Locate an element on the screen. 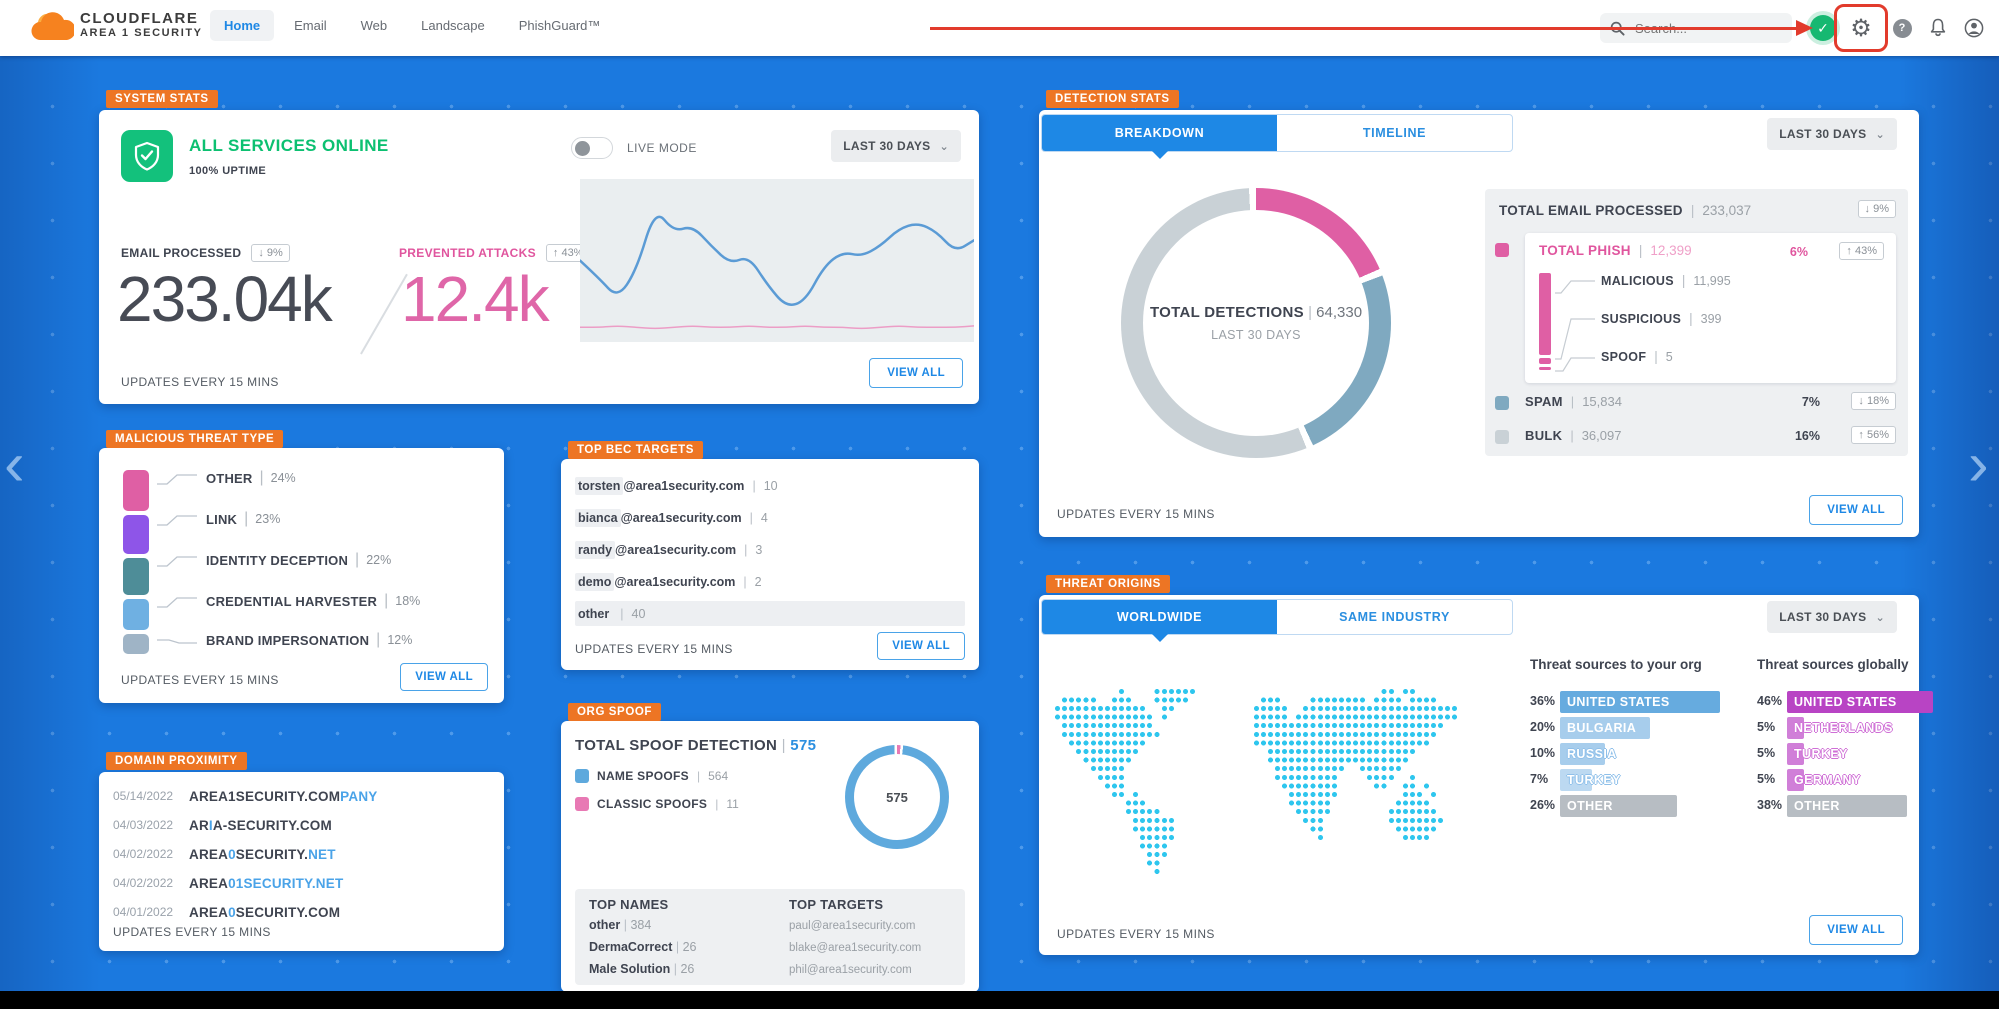  live-mode-toggle is located at coordinates (592, 148).